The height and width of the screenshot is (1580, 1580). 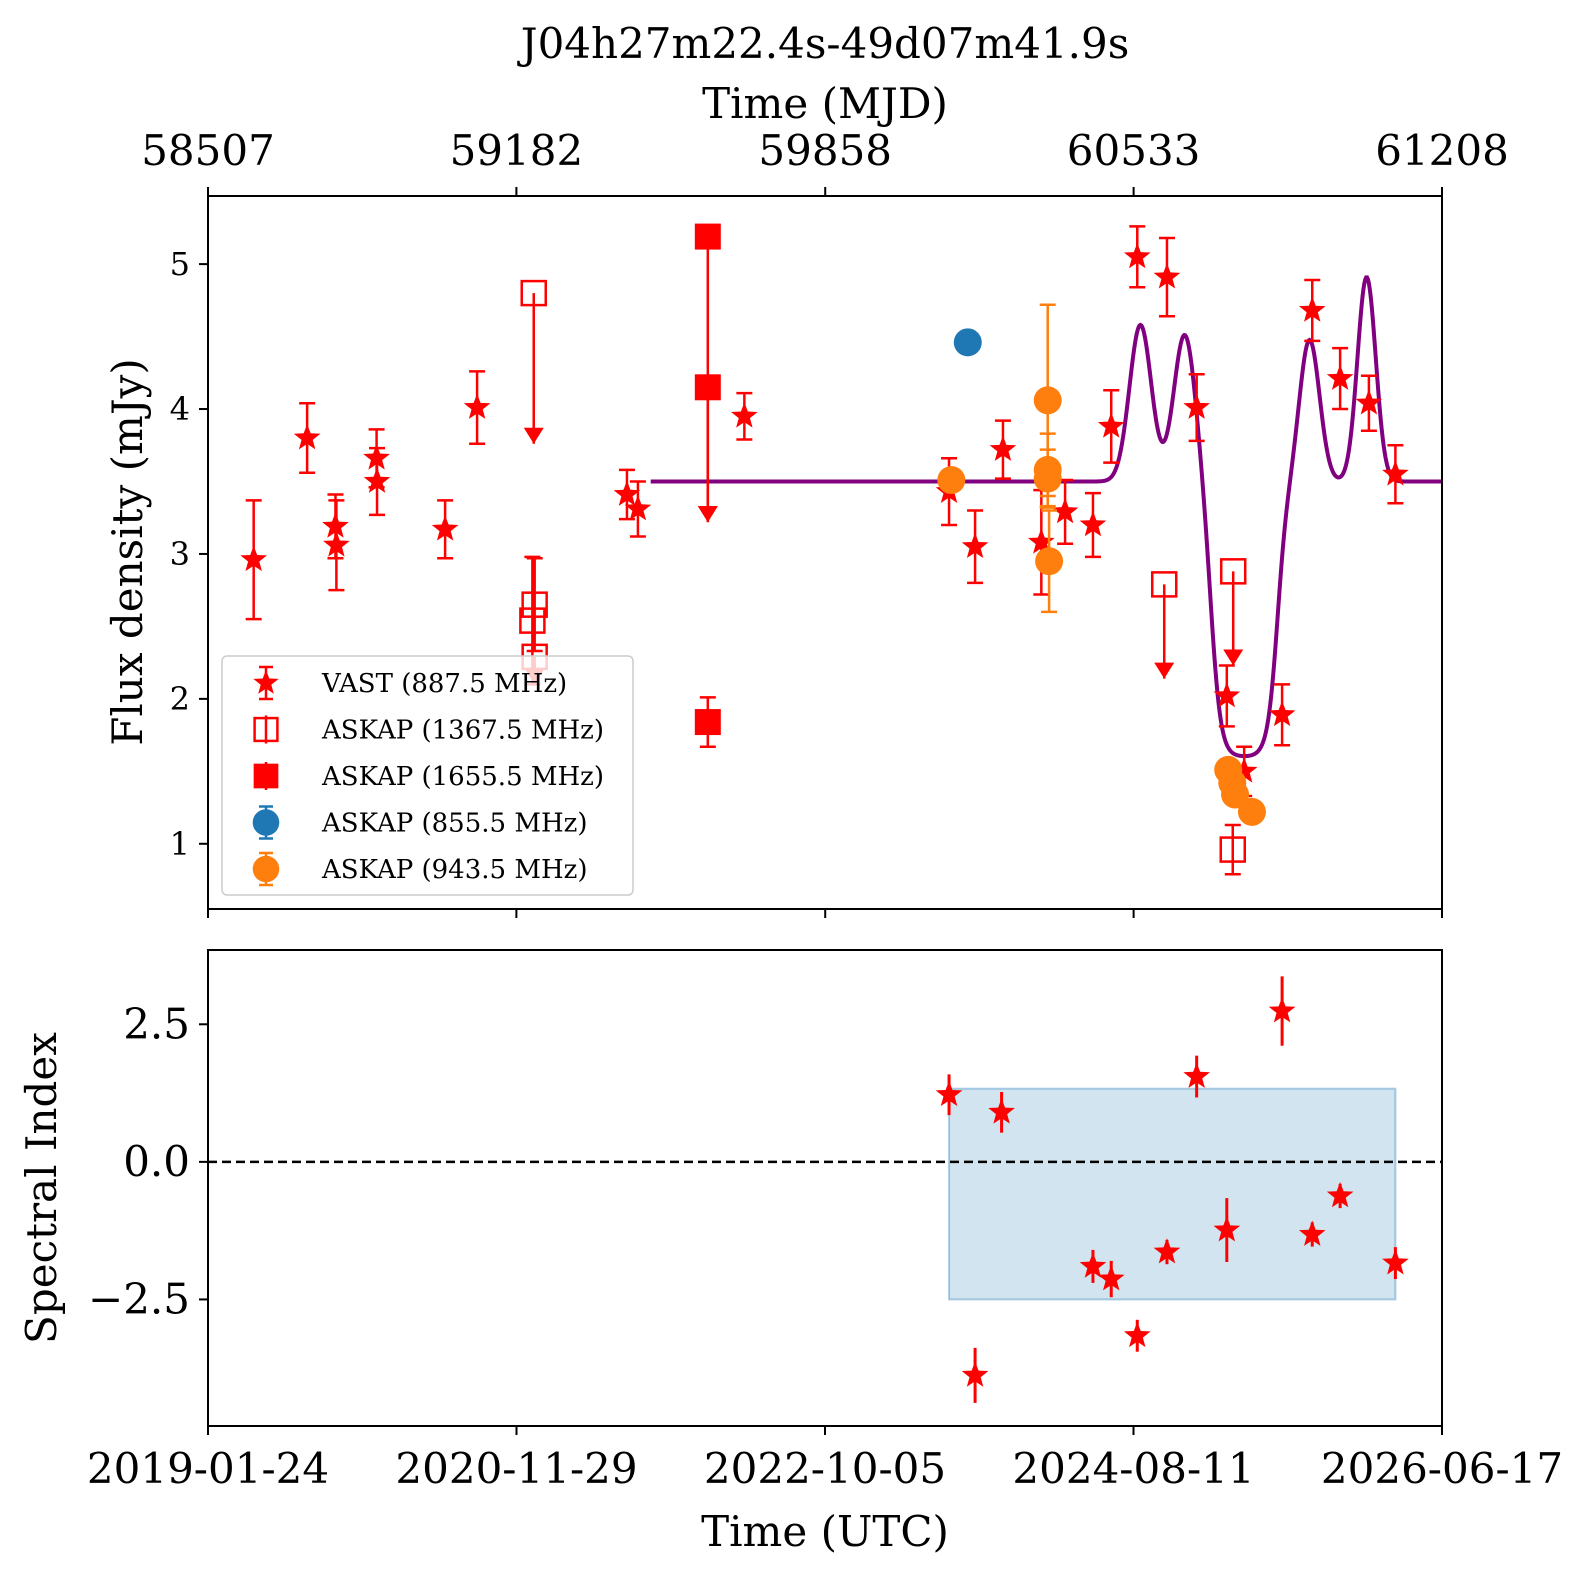 What do you see at coordinates (1442, 150) in the screenshot?
I see `mjd-tick-label: 61208` at bounding box center [1442, 150].